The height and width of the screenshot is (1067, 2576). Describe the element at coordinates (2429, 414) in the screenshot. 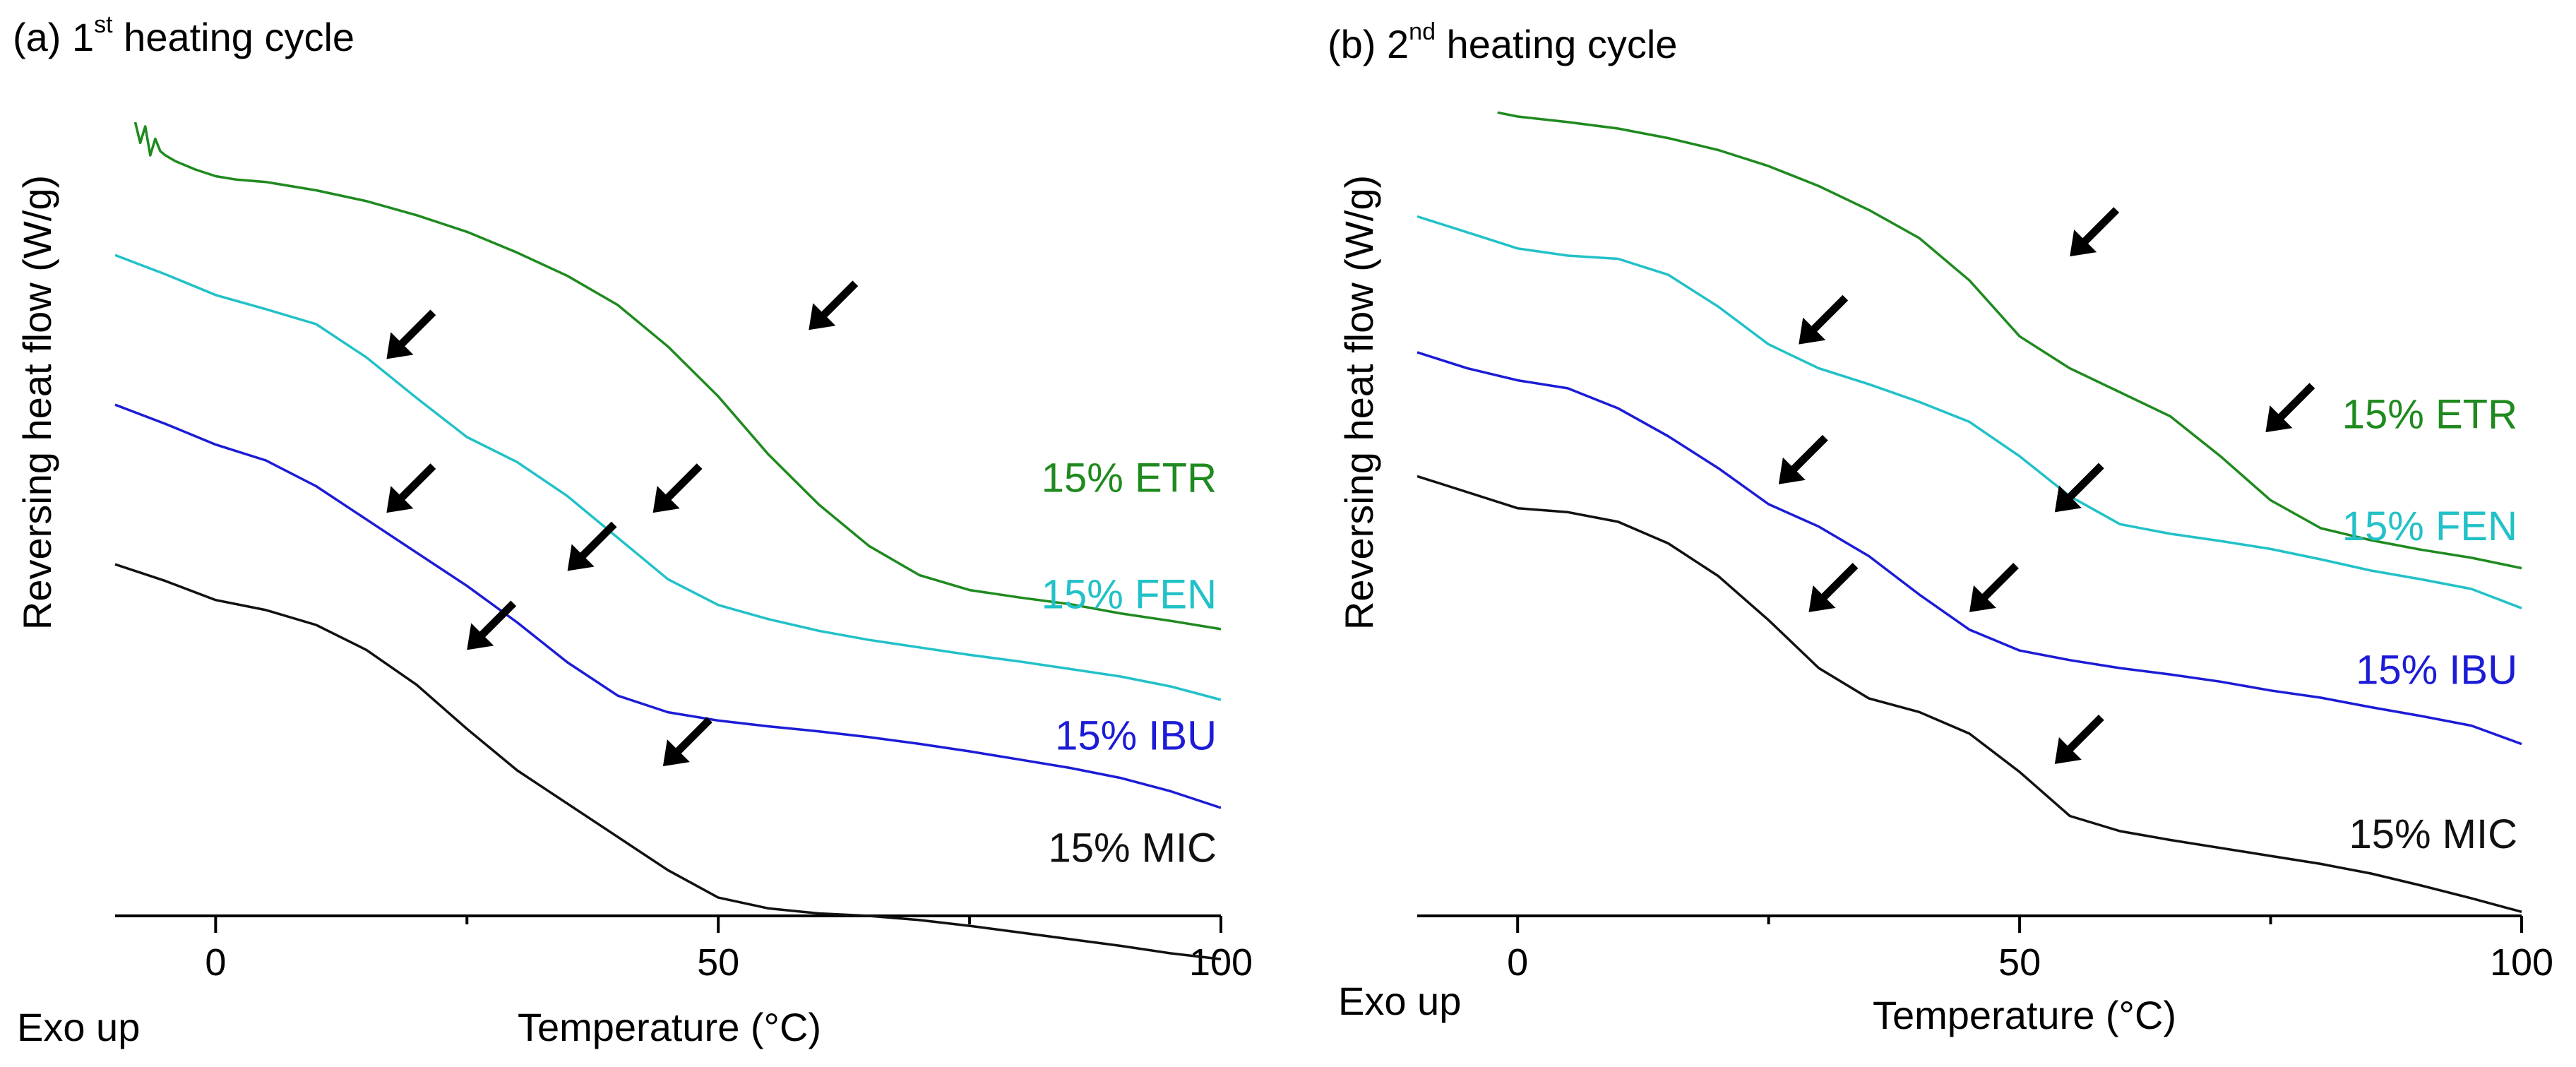

I see `series-label-etr-b: 15% ETR` at that location.